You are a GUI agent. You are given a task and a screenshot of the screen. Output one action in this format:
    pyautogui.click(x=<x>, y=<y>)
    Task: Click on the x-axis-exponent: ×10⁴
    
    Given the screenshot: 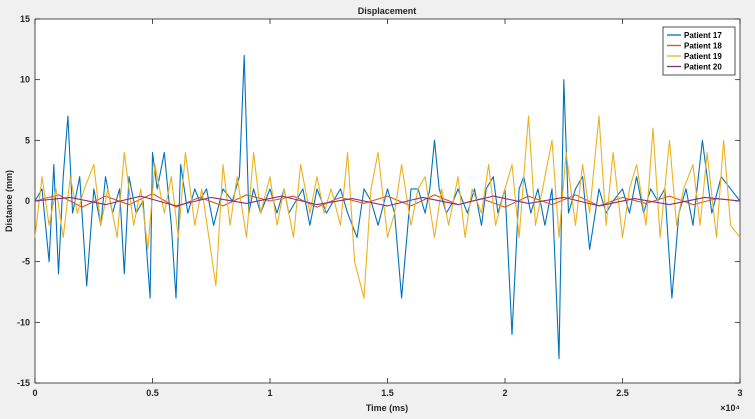 What is the action you would take?
    pyautogui.click(x=730, y=408)
    